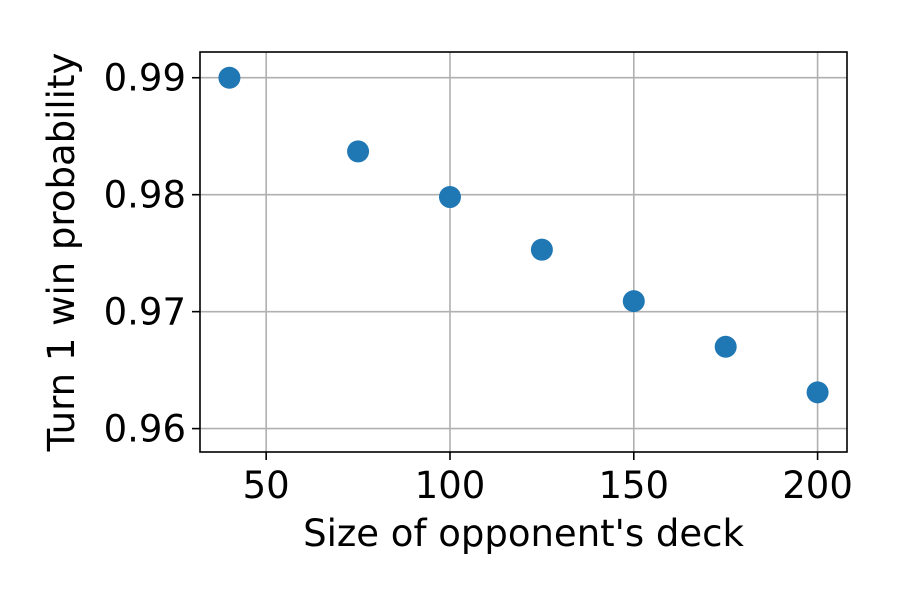 Image resolution: width=900 pixels, height=600 pixels. I want to click on y-tick-label: 0.98, so click(145, 195).